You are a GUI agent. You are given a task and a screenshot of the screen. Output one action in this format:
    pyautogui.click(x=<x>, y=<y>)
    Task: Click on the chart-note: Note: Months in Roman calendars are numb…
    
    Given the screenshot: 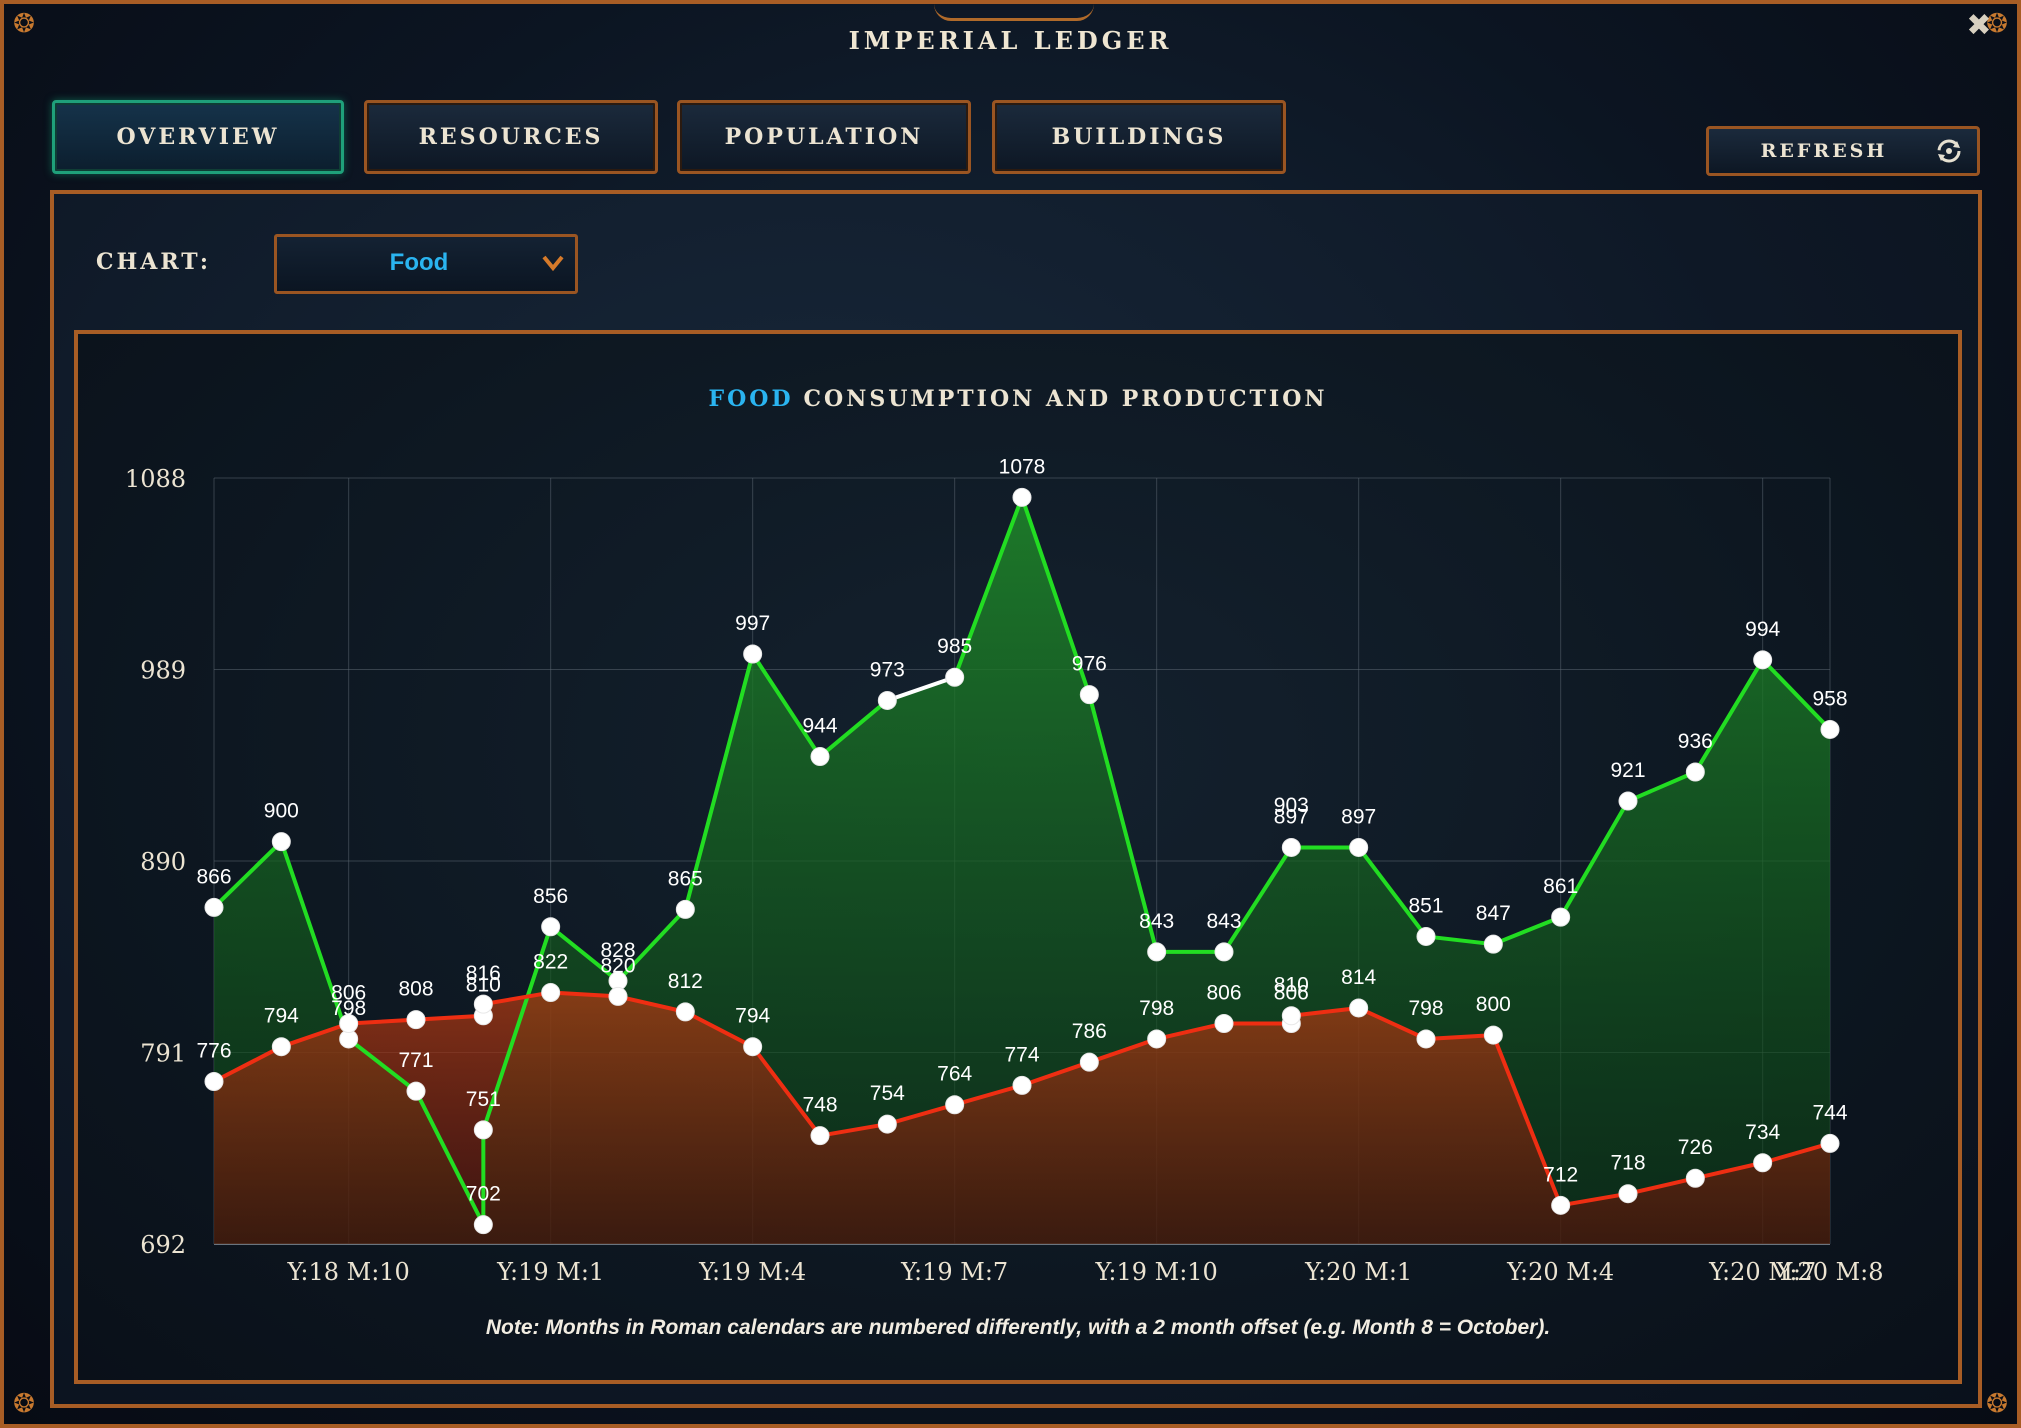 What is the action you would take?
    pyautogui.click(x=1018, y=1327)
    